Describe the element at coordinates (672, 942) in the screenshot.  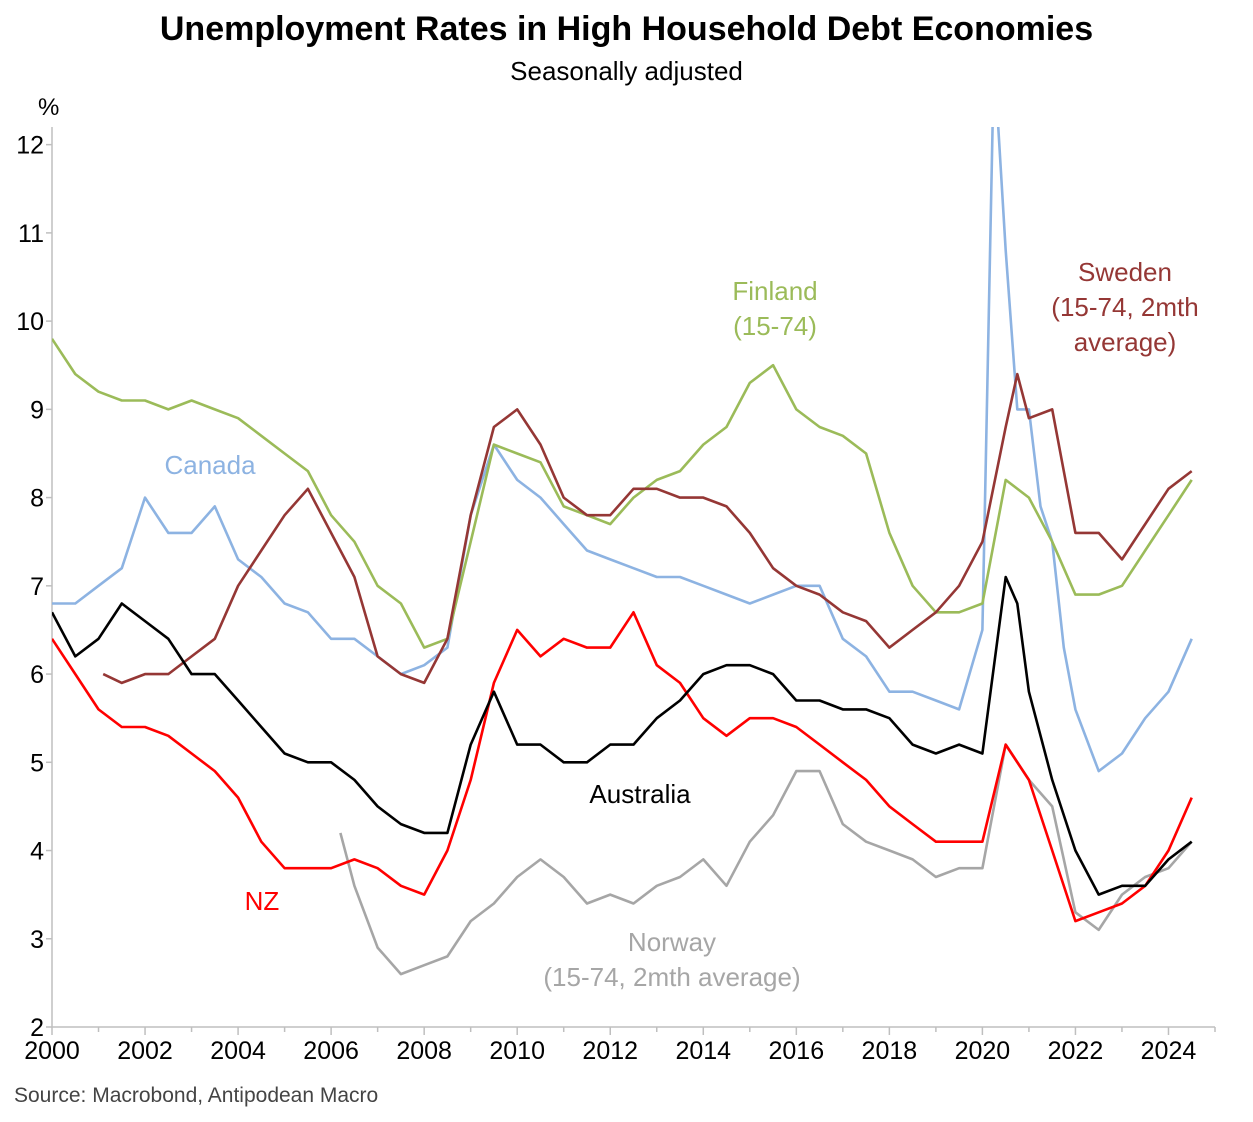
I see `series-label-line: Norway` at that location.